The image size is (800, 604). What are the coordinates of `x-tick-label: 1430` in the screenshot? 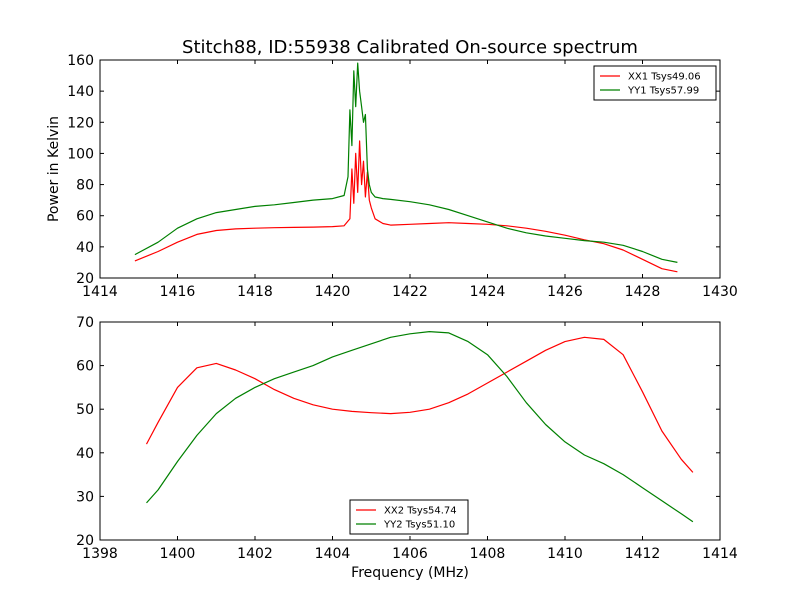 It's located at (720, 292).